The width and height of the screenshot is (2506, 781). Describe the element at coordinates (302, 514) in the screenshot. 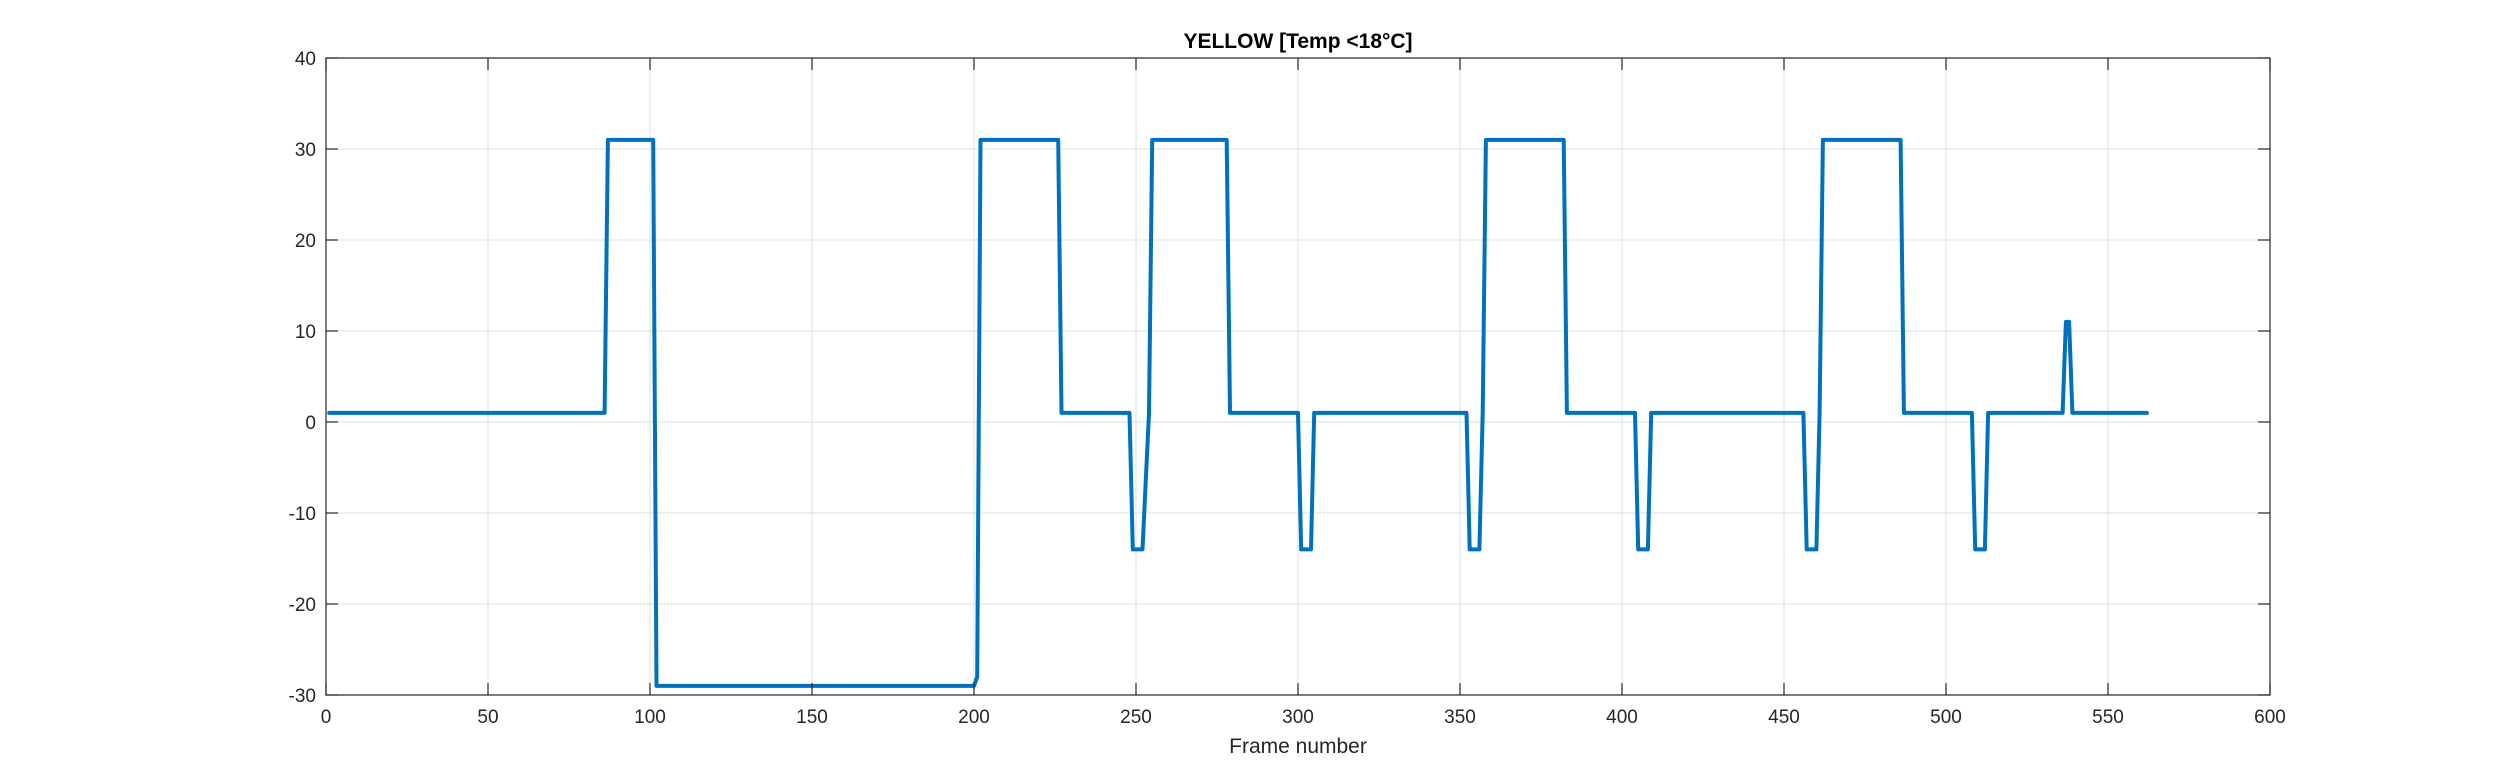

I see `y-tick-label: -10` at that location.